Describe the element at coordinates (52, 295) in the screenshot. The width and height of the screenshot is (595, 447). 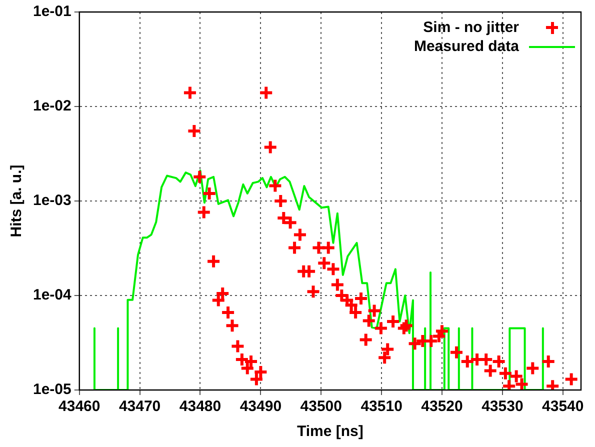
I see `y-tick-label: 1e-04` at that location.